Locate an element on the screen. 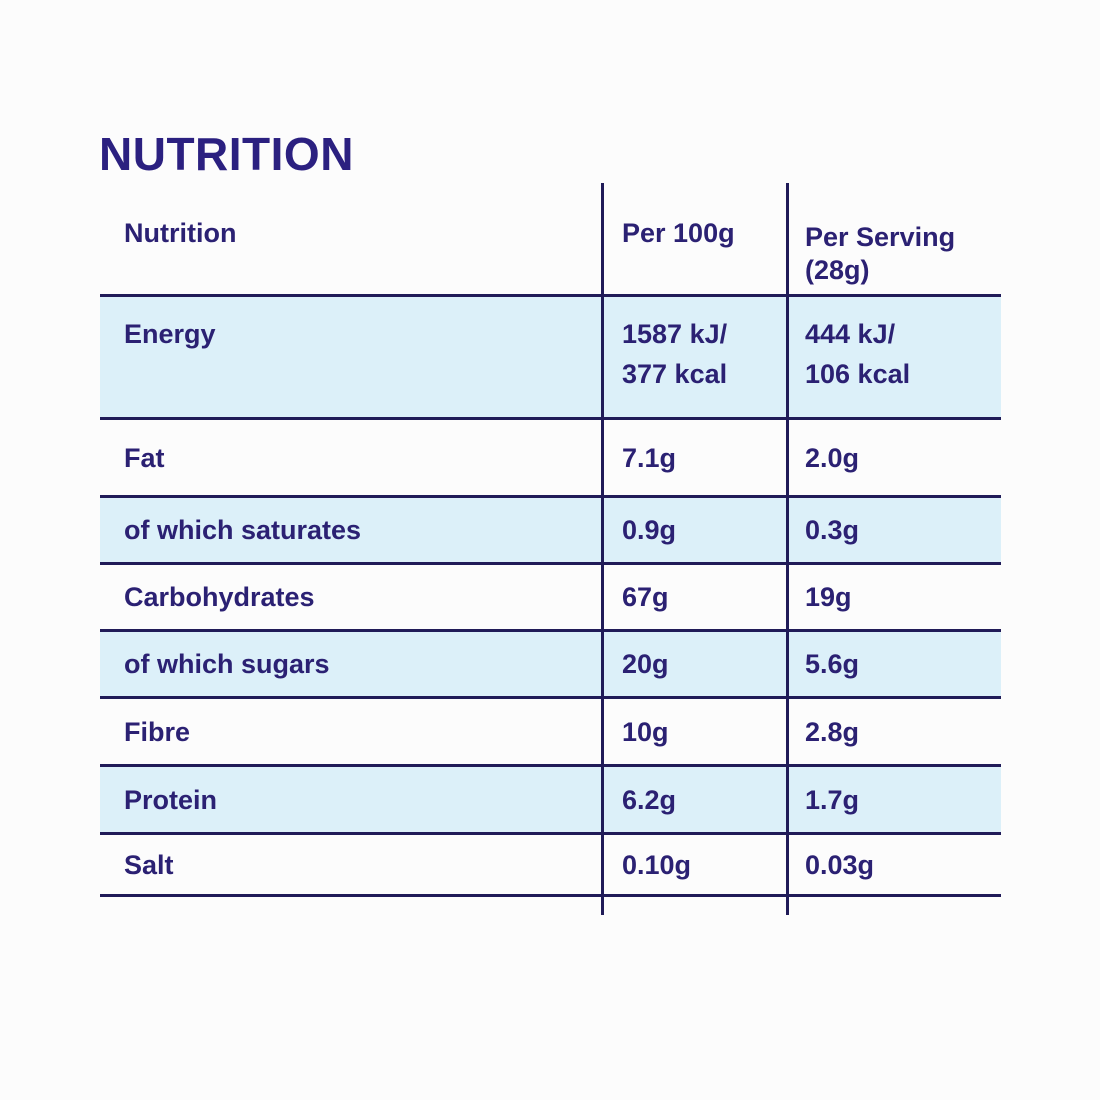 Image resolution: width=1100 pixels, height=1100 pixels. row-value-per-100g: 20g is located at coordinates (645, 664).